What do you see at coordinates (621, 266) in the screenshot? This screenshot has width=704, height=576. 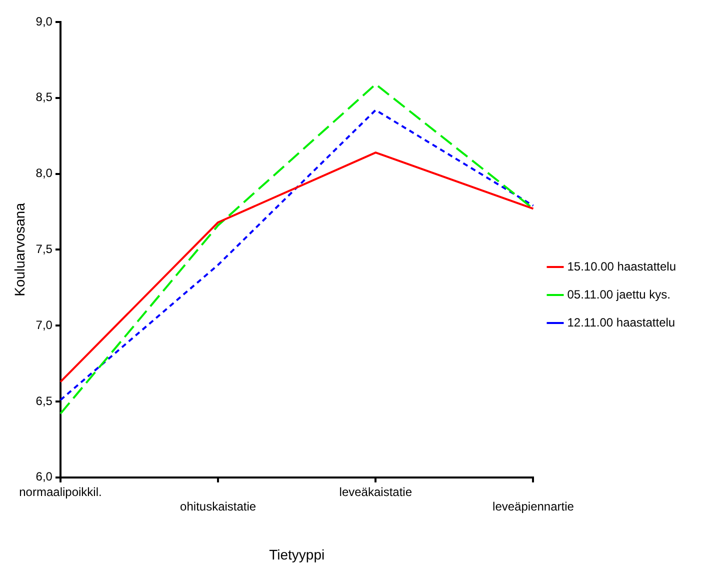 I see `legend-label: 15.10.00 haastattelu` at bounding box center [621, 266].